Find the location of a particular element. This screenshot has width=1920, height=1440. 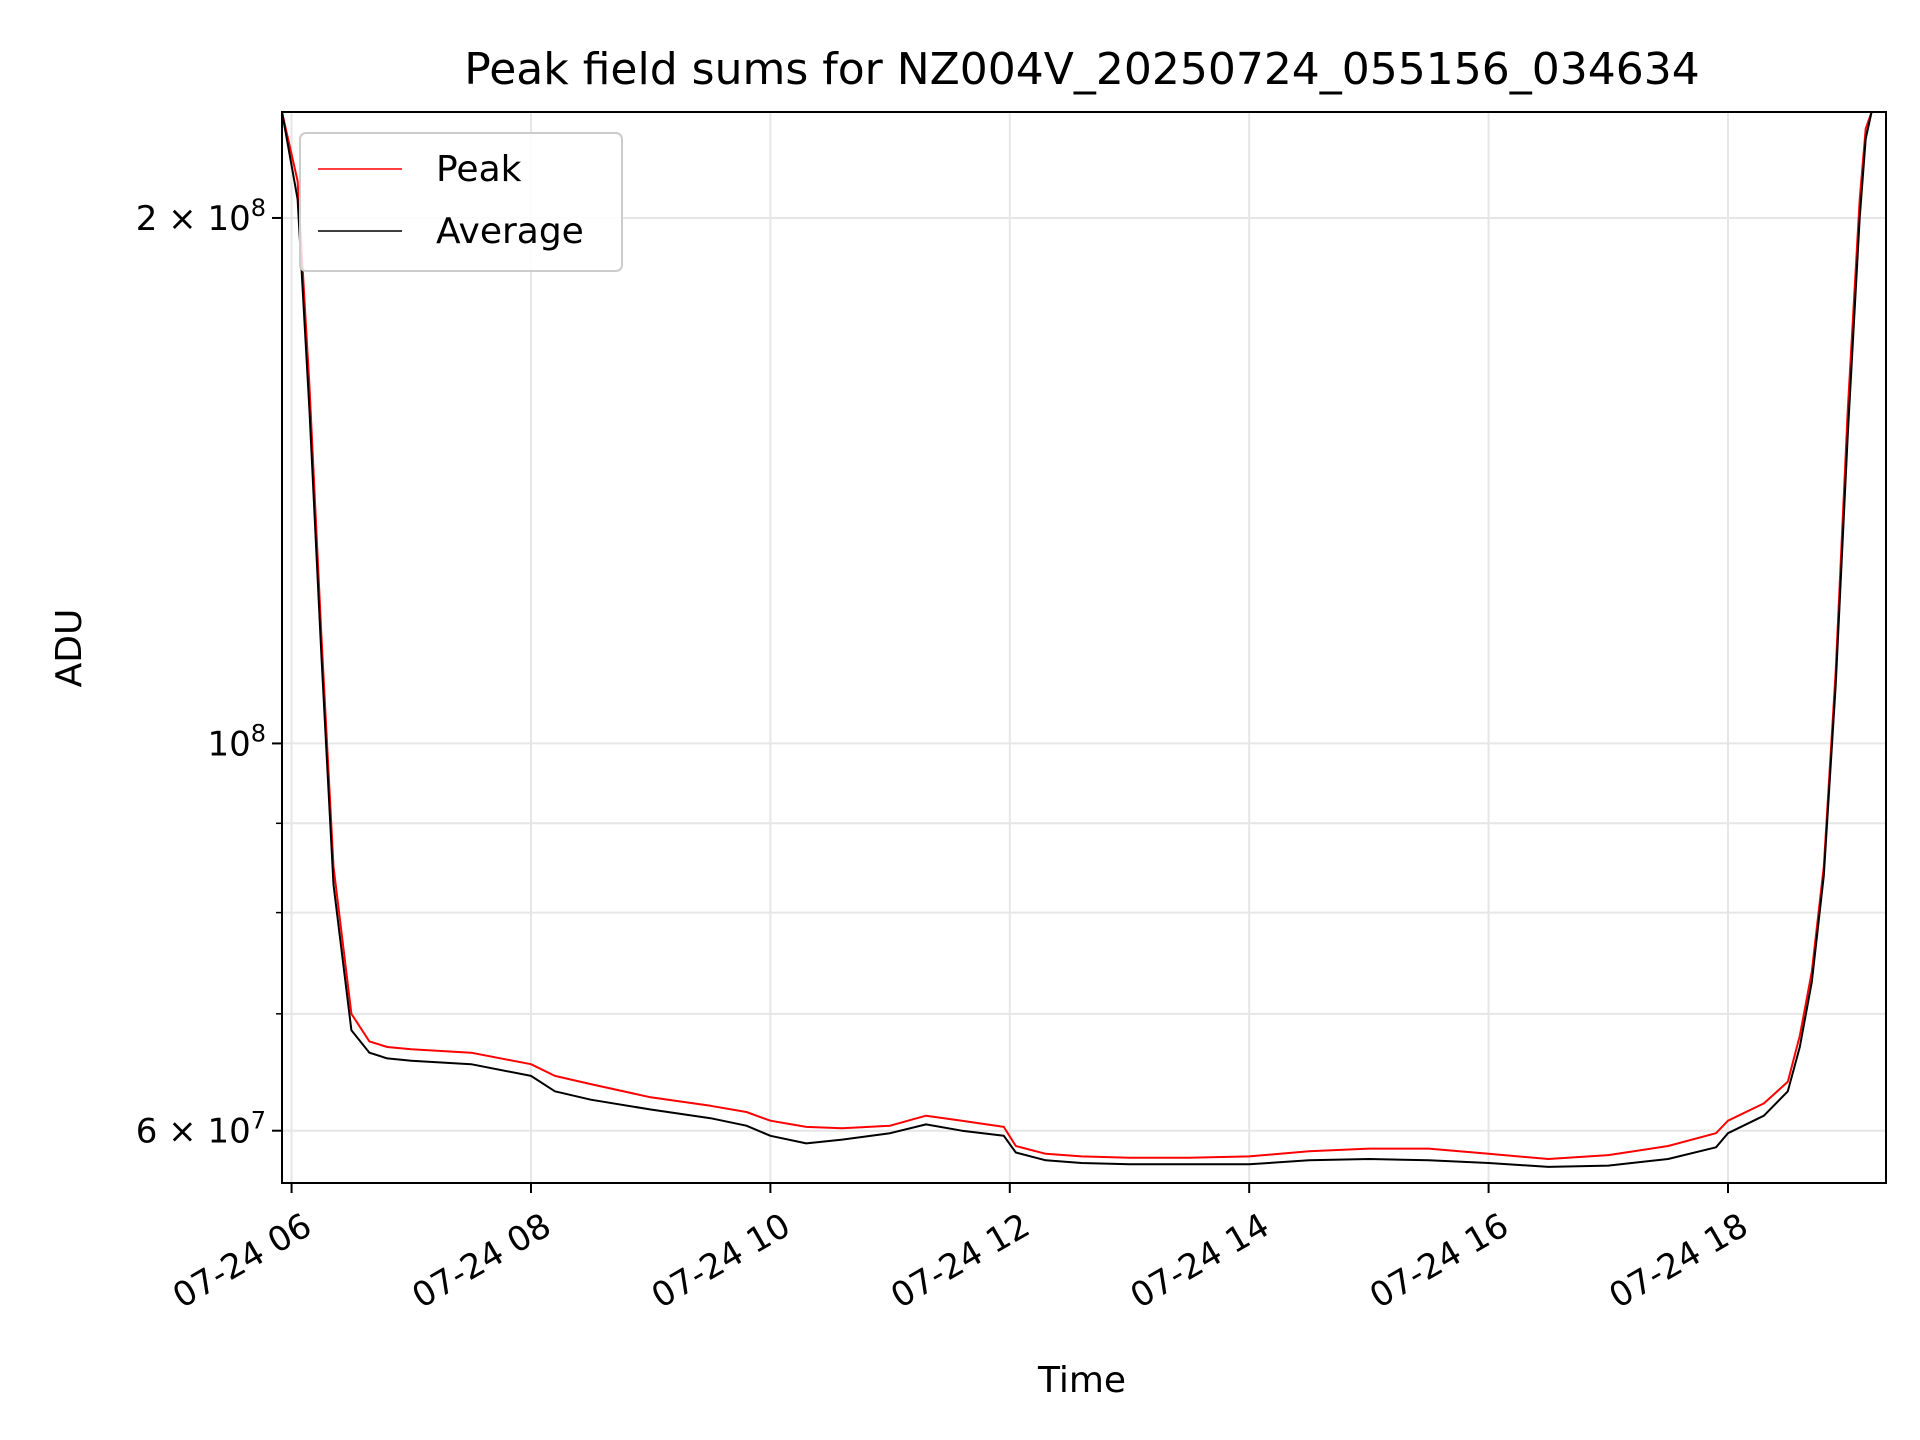

y-axis-title: ADU is located at coordinates (69, 648).